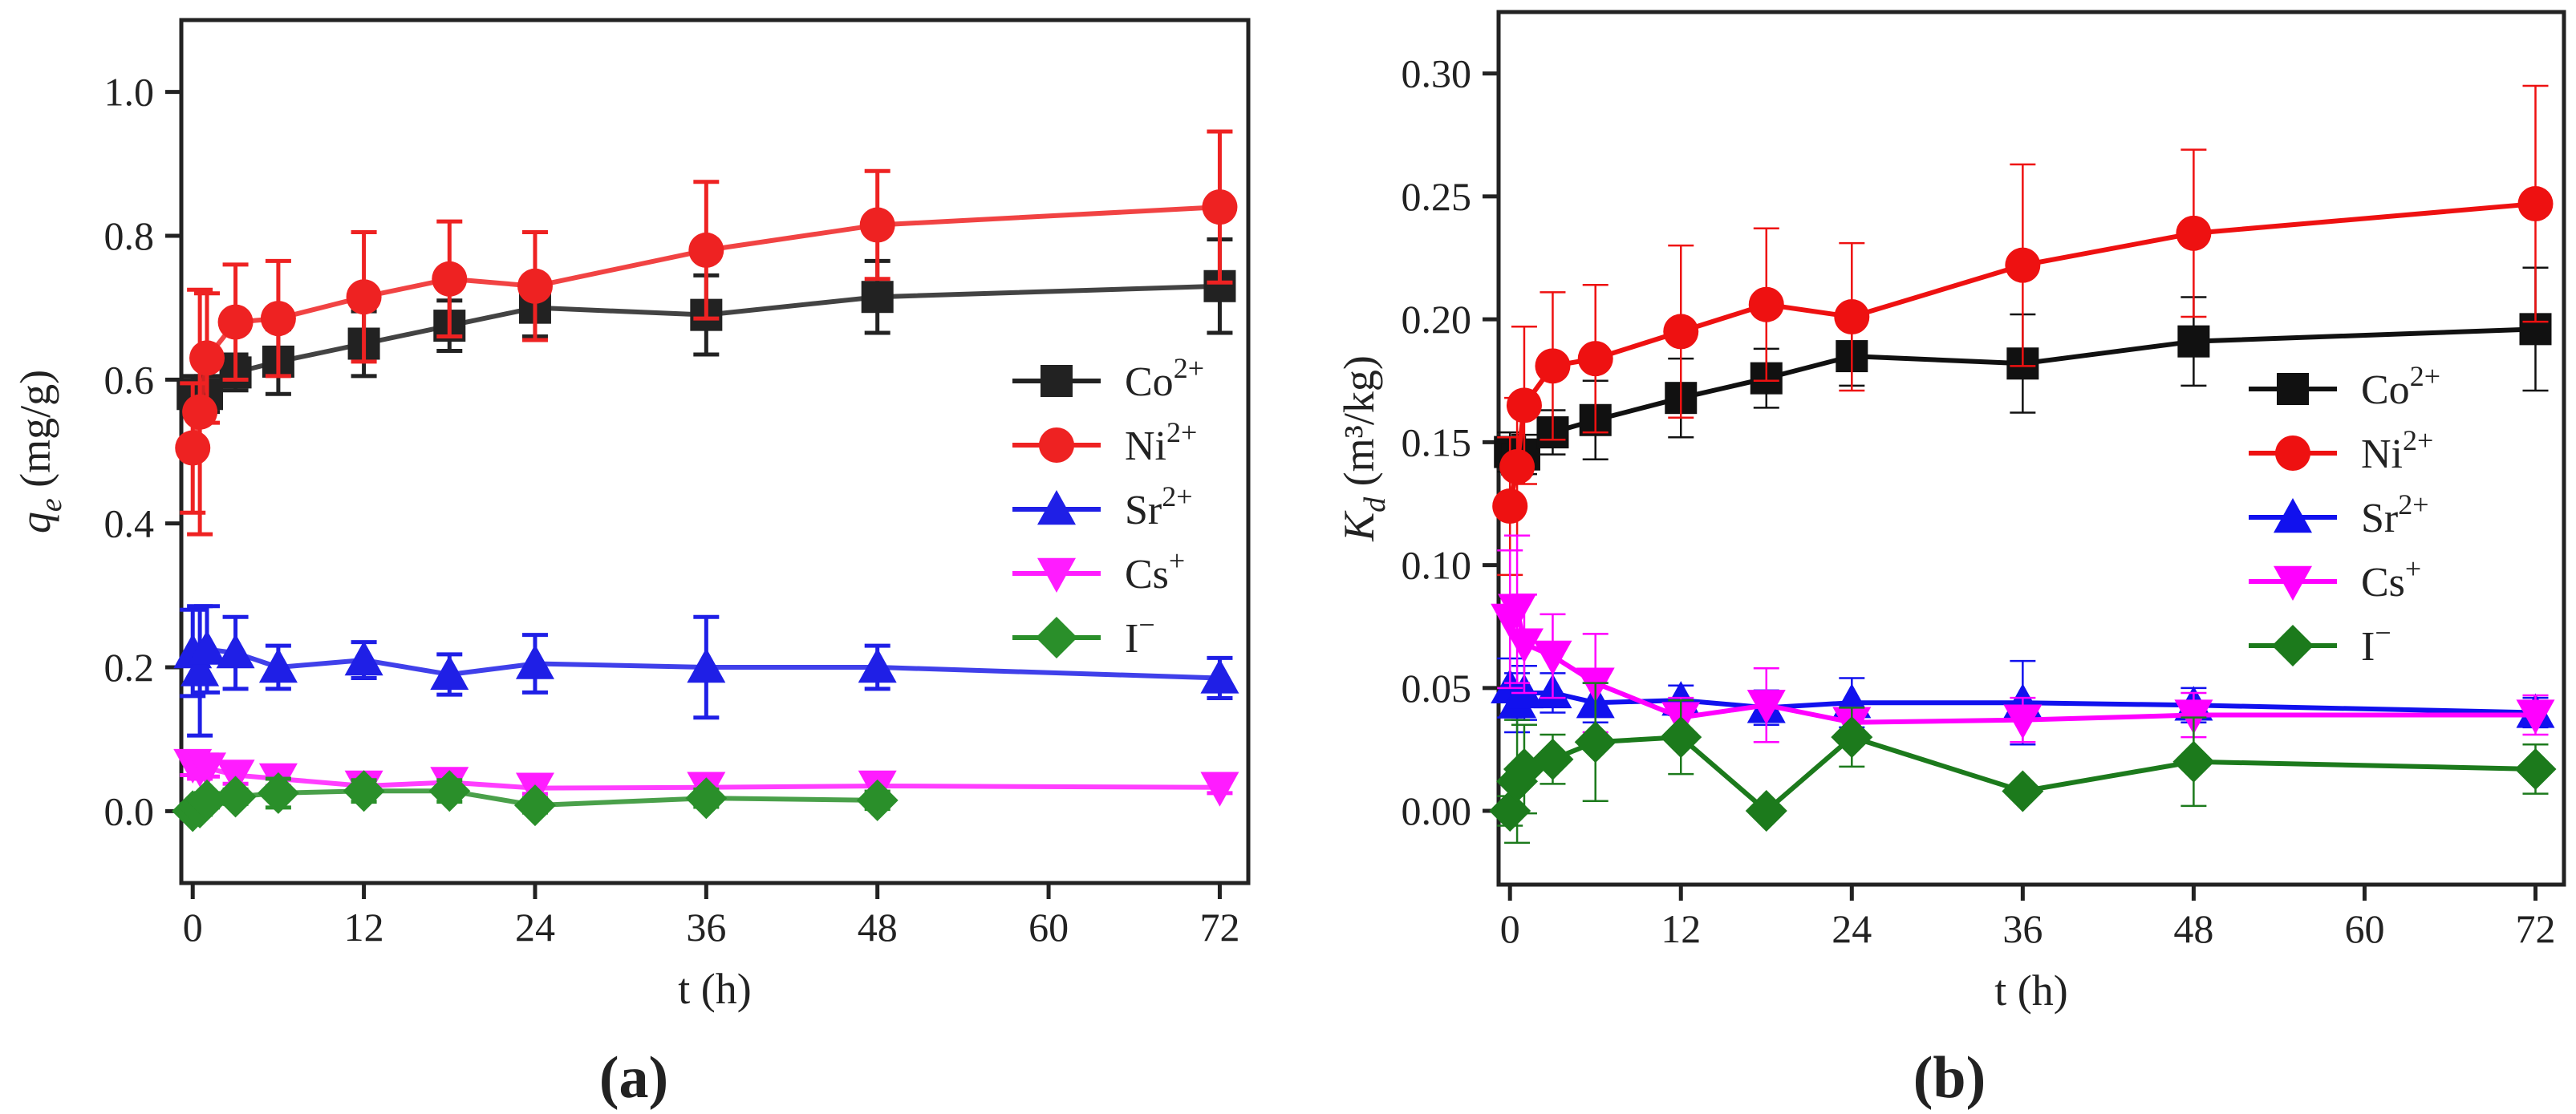  Describe the element at coordinates (1149, 382) in the screenshot. I see `legend-label-base: Co` at that location.